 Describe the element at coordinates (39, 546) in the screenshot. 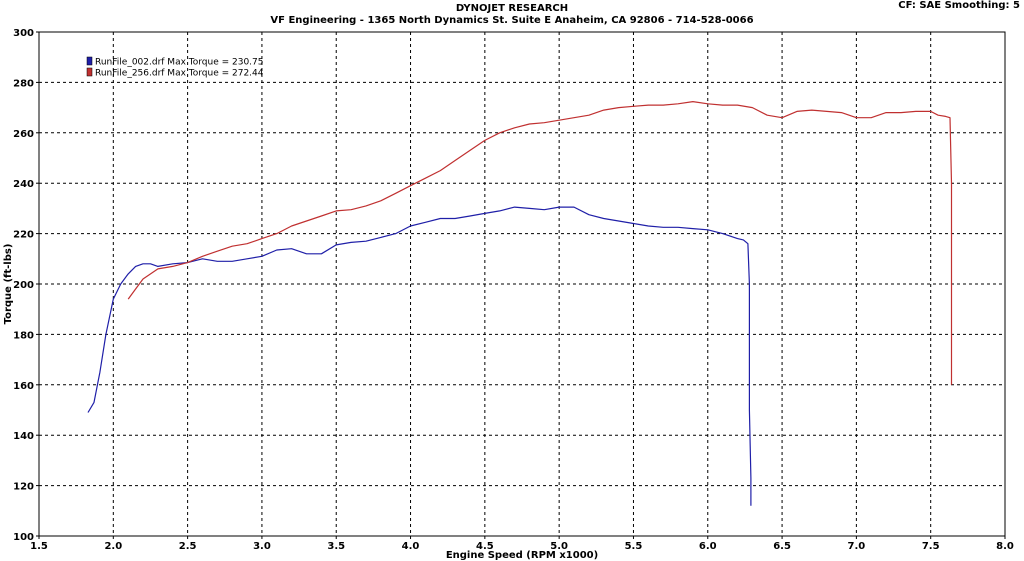

I see `x-tick-label: 1.5` at that location.